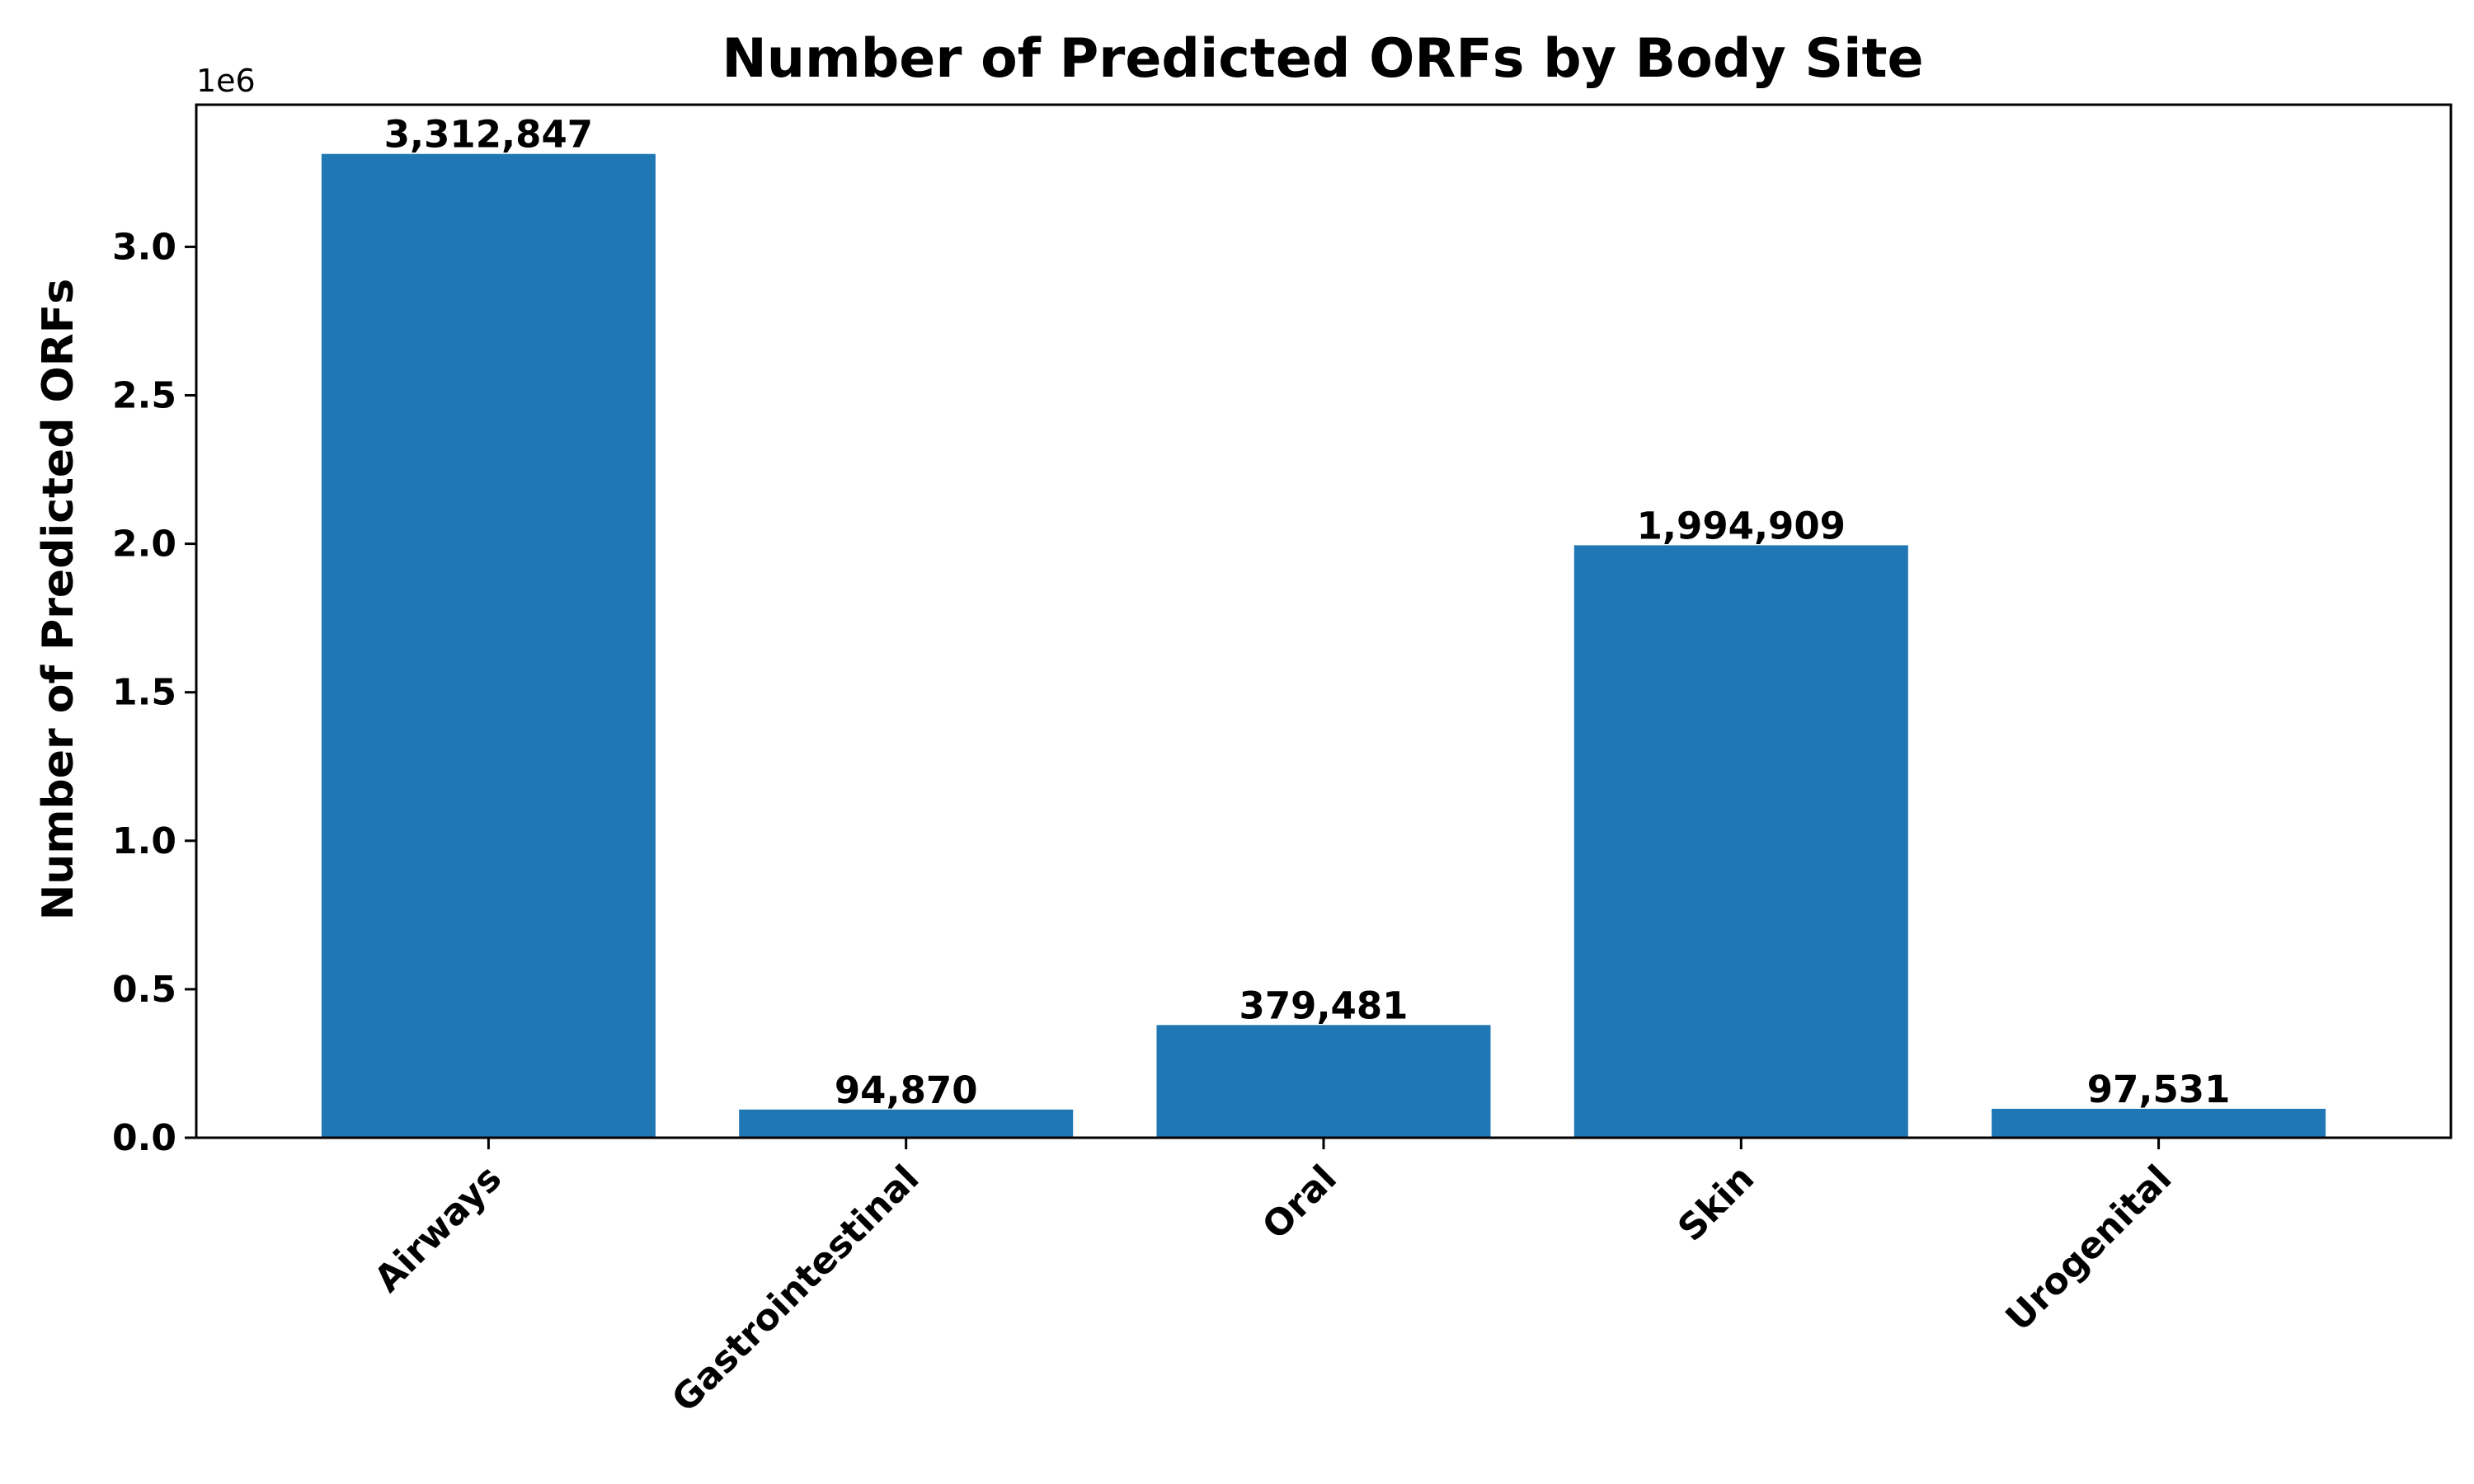 The image size is (2474, 1484). Describe the element at coordinates (1322, 59) in the screenshot. I see `chart-title: Number of Predicted ORFs by Body Site` at that location.